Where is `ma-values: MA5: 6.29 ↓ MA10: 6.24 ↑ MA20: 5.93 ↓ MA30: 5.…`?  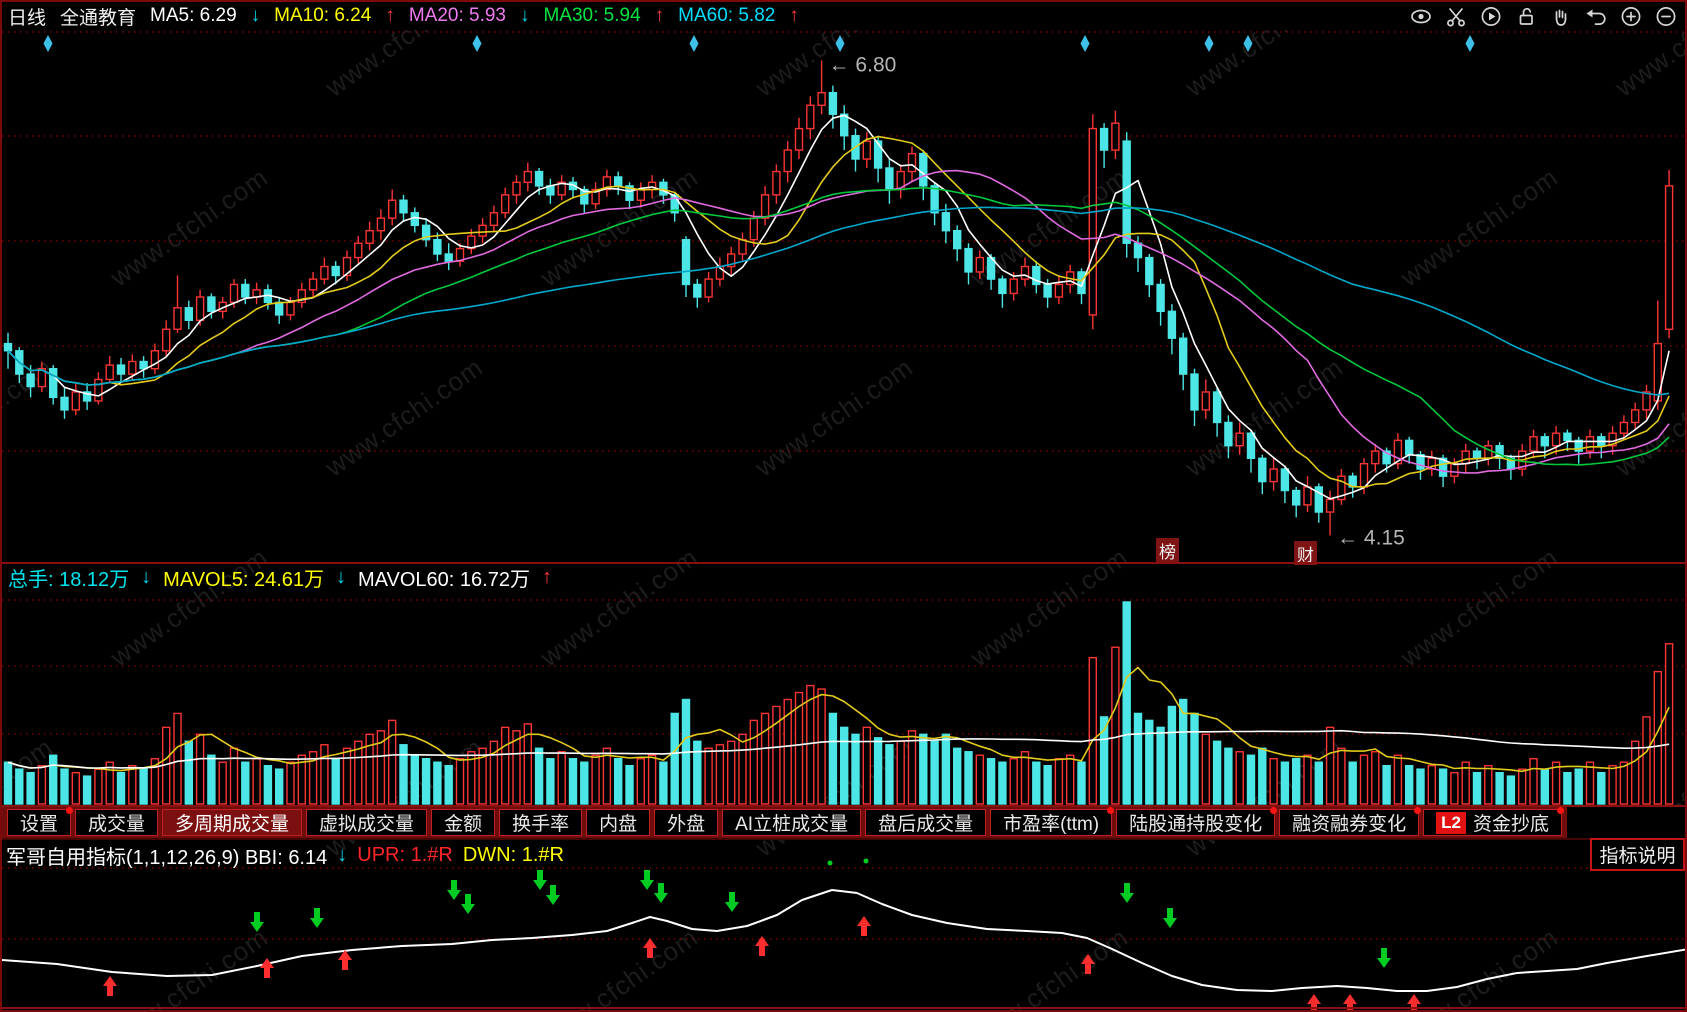
ma-values: MA5: 6.29 ↓ MA10: 6.24 ↑ MA20: 5.93 ↓ MA30: 5.… is located at coordinates (481, 16).